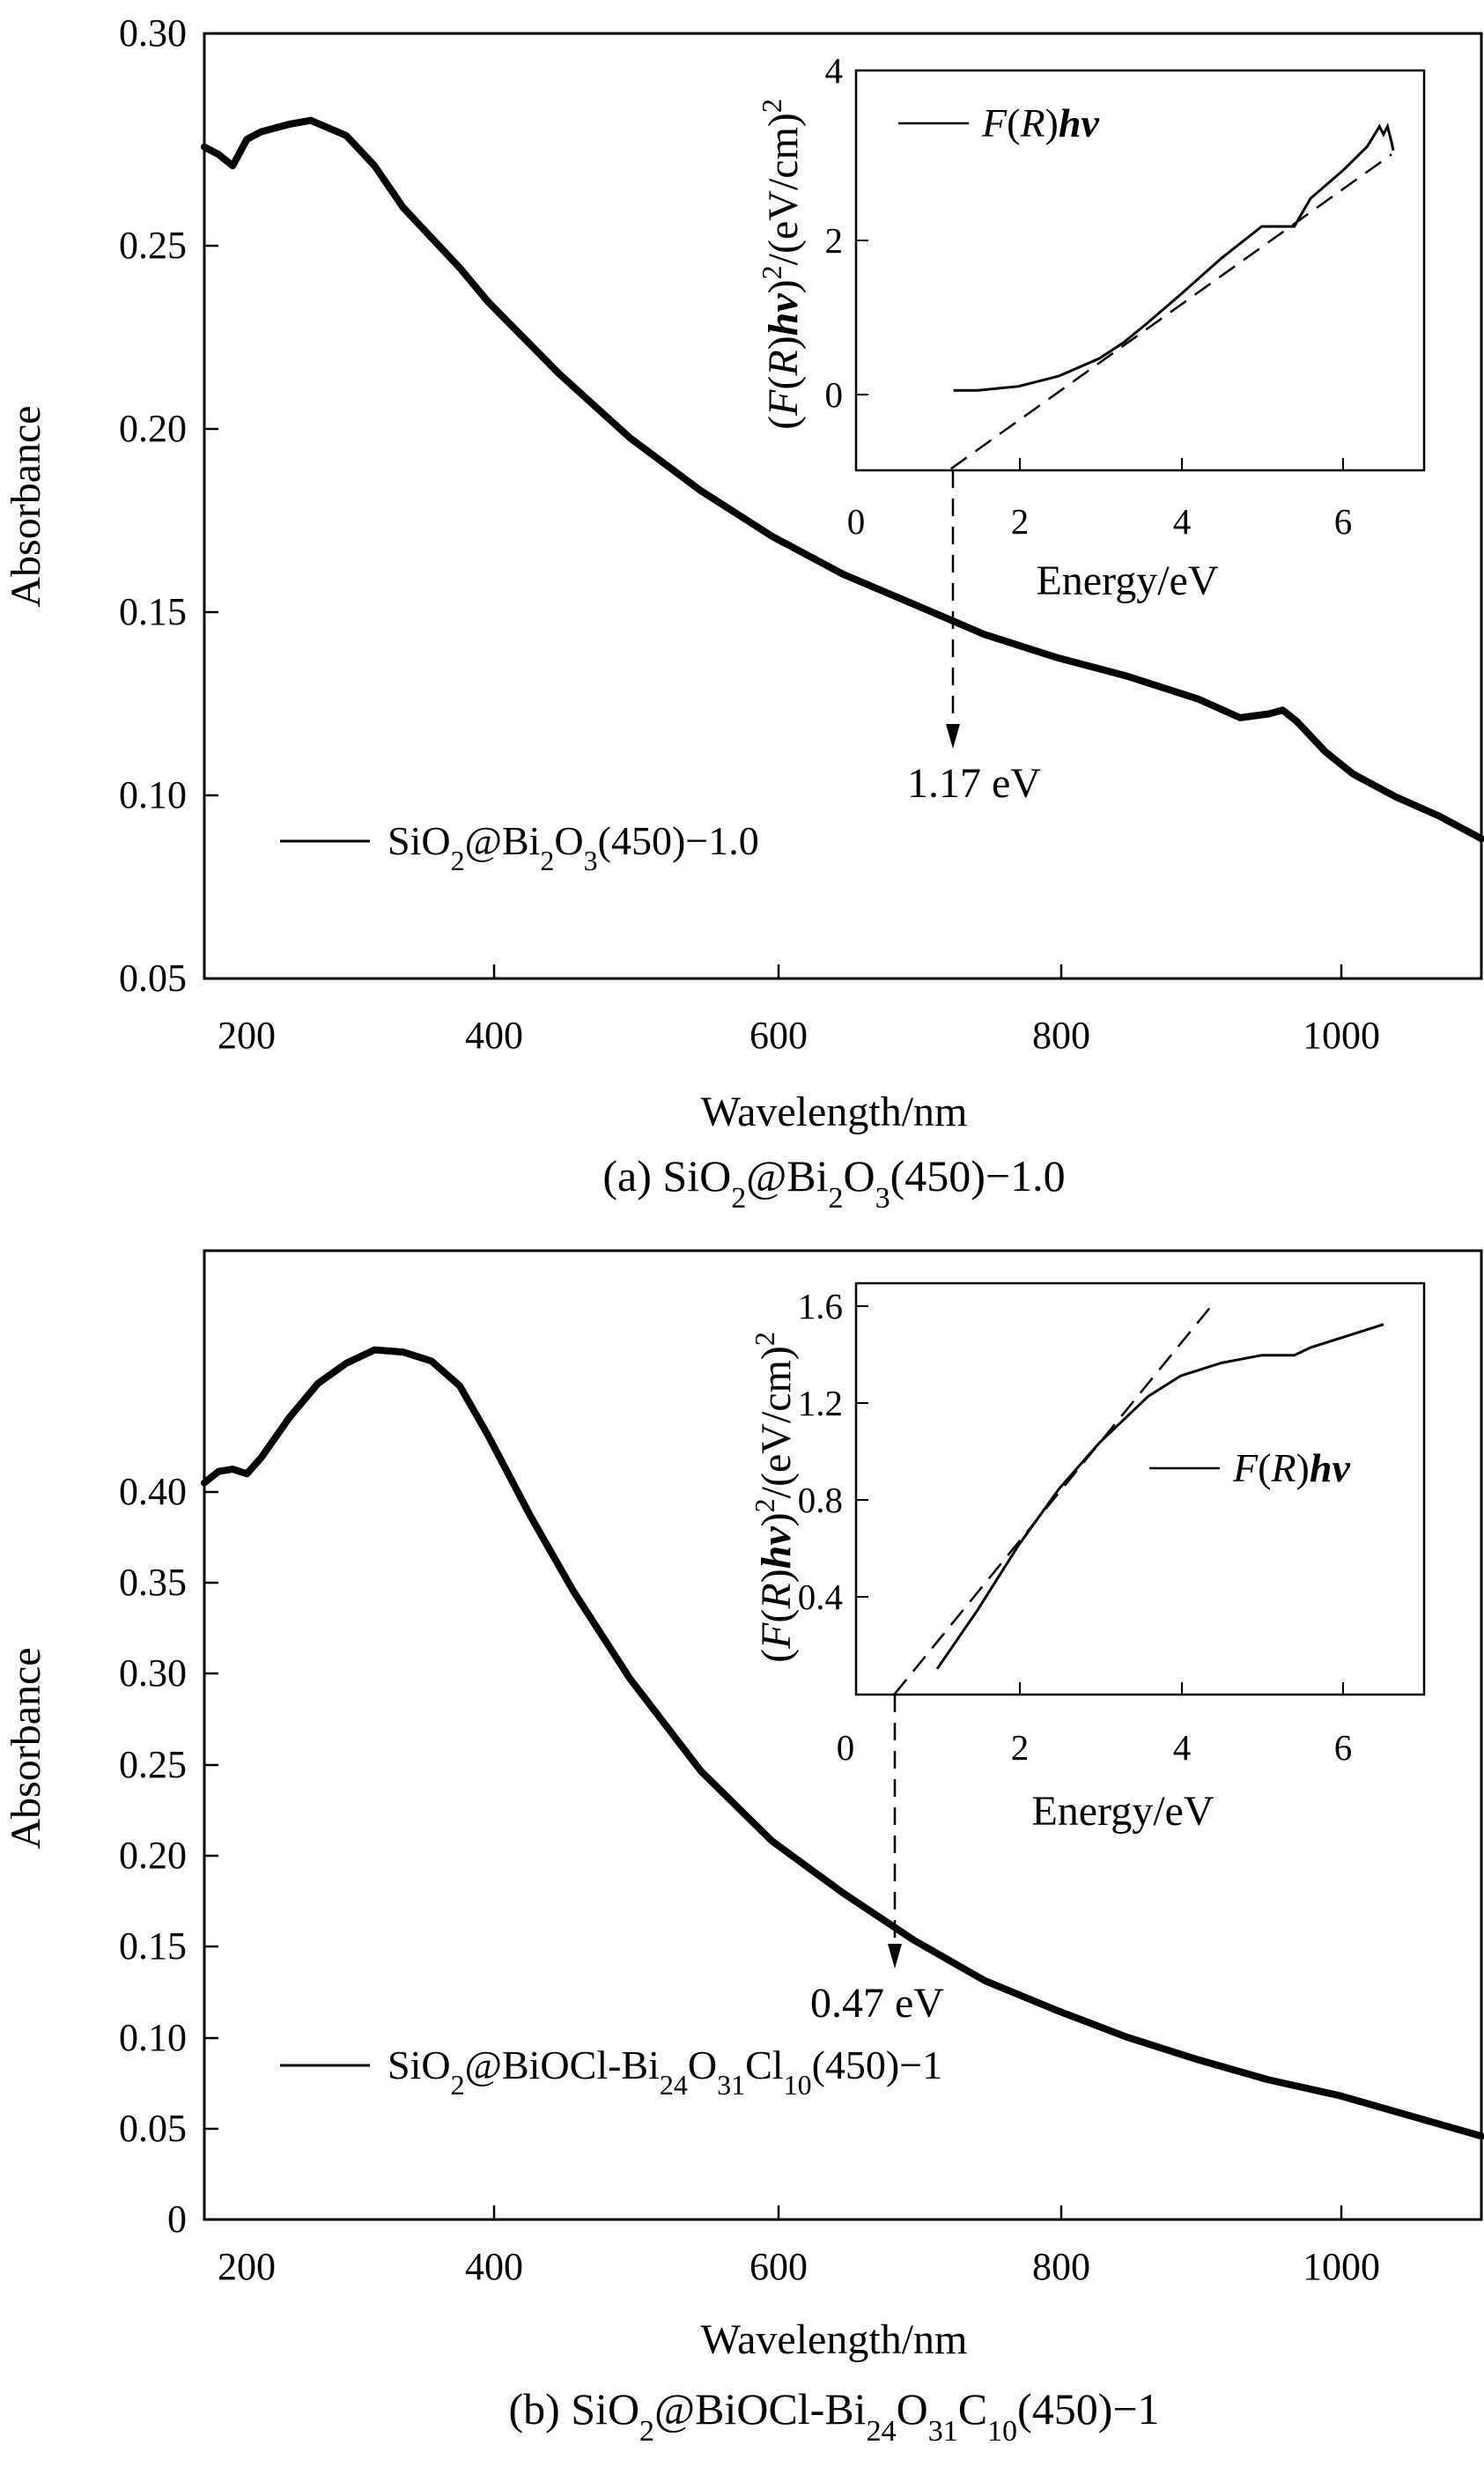 The height and width of the screenshot is (2467, 1484). What do you see at coordinates (153, 1946) in the screenshot?
I see `panel-b-ytick-label-3: 0.15` at bounding box center [153, 1946].